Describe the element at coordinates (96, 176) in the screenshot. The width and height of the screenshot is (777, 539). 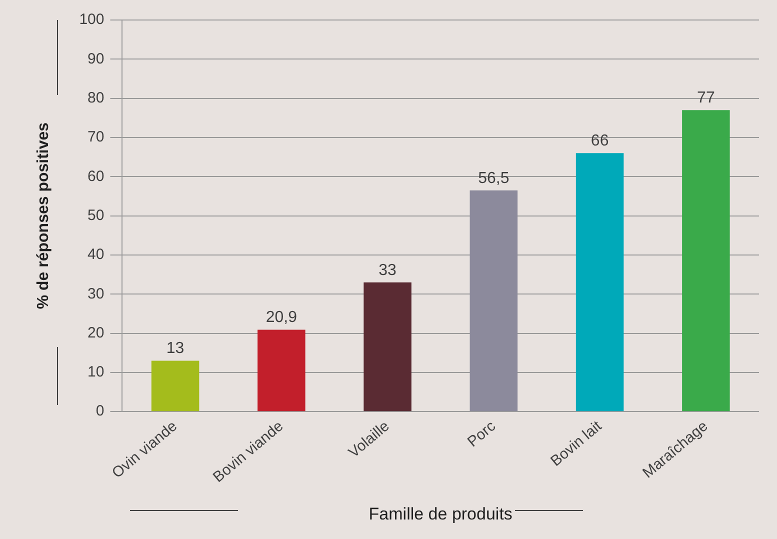
I see `y-tick-label: 60` at that location.